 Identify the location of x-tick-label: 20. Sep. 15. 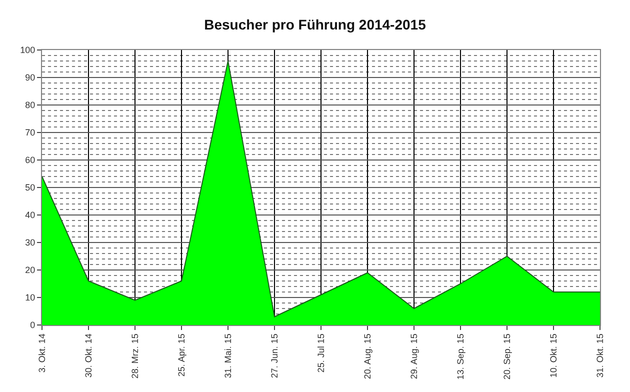
(507, 357).